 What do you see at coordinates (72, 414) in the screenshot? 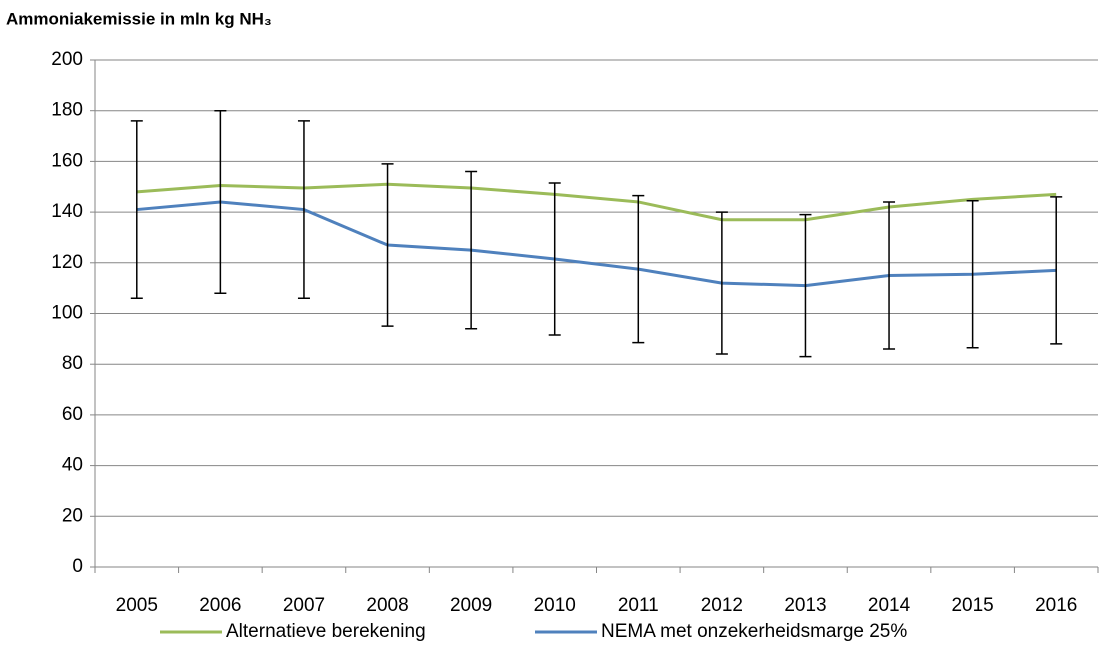
I see `y-tick-label: 60` at bounding box center [72, 414].